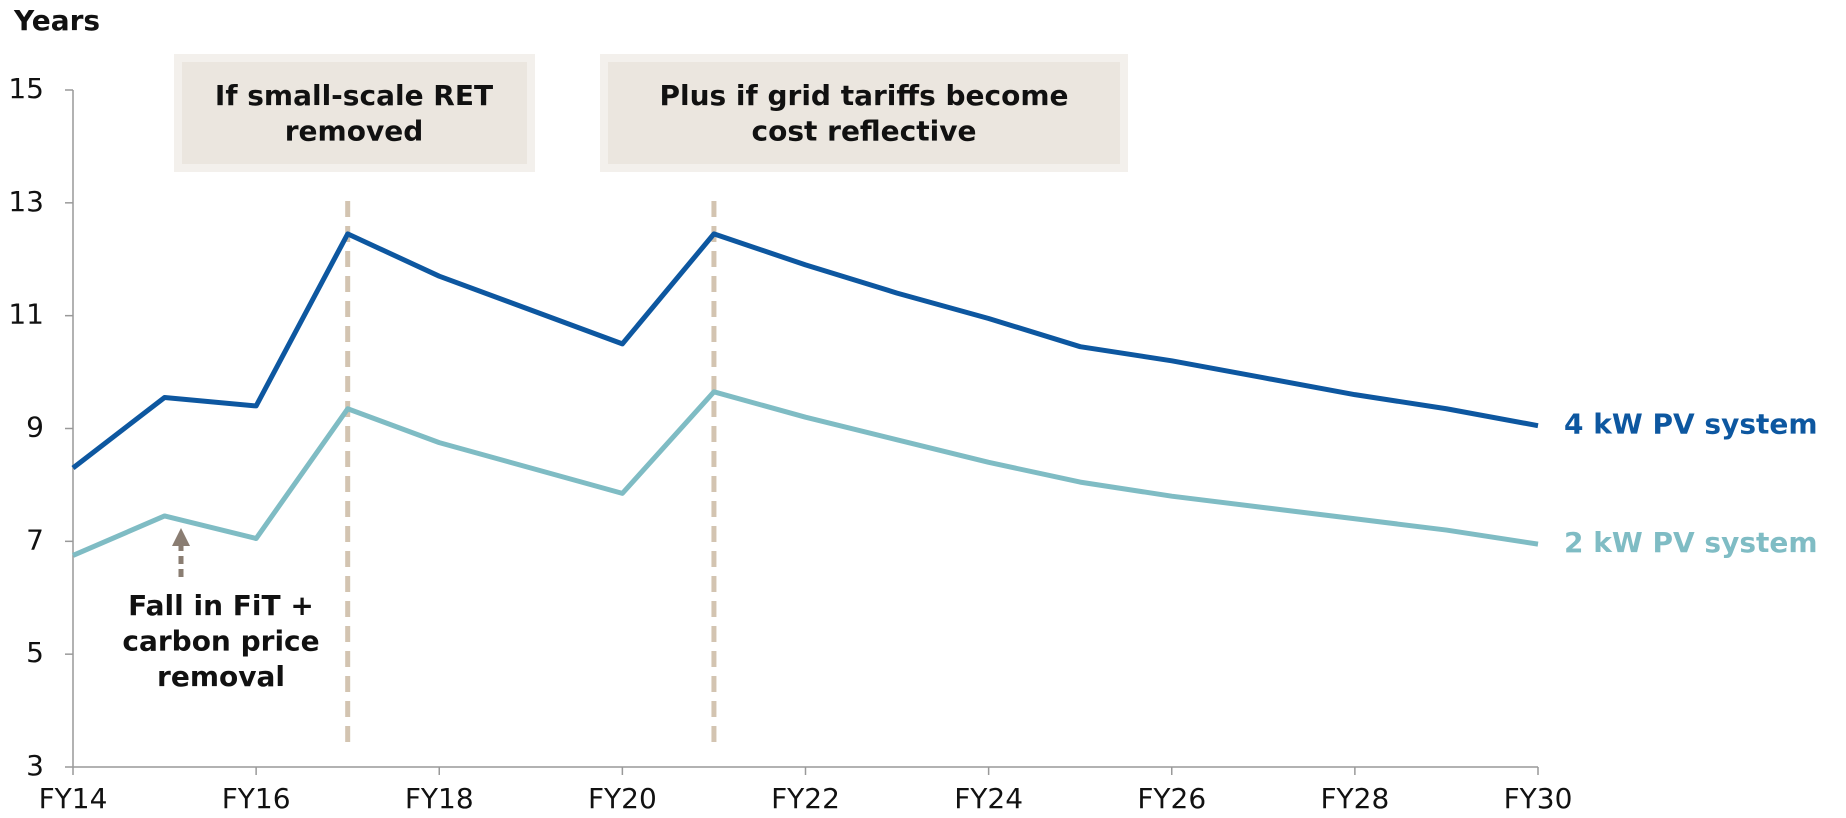 This screenshot has height=818, width=1846. What do you see at coordinates (26, 314) in the screenshot?
I see `y-tick-label: 11` at bounding box center [26, 314].